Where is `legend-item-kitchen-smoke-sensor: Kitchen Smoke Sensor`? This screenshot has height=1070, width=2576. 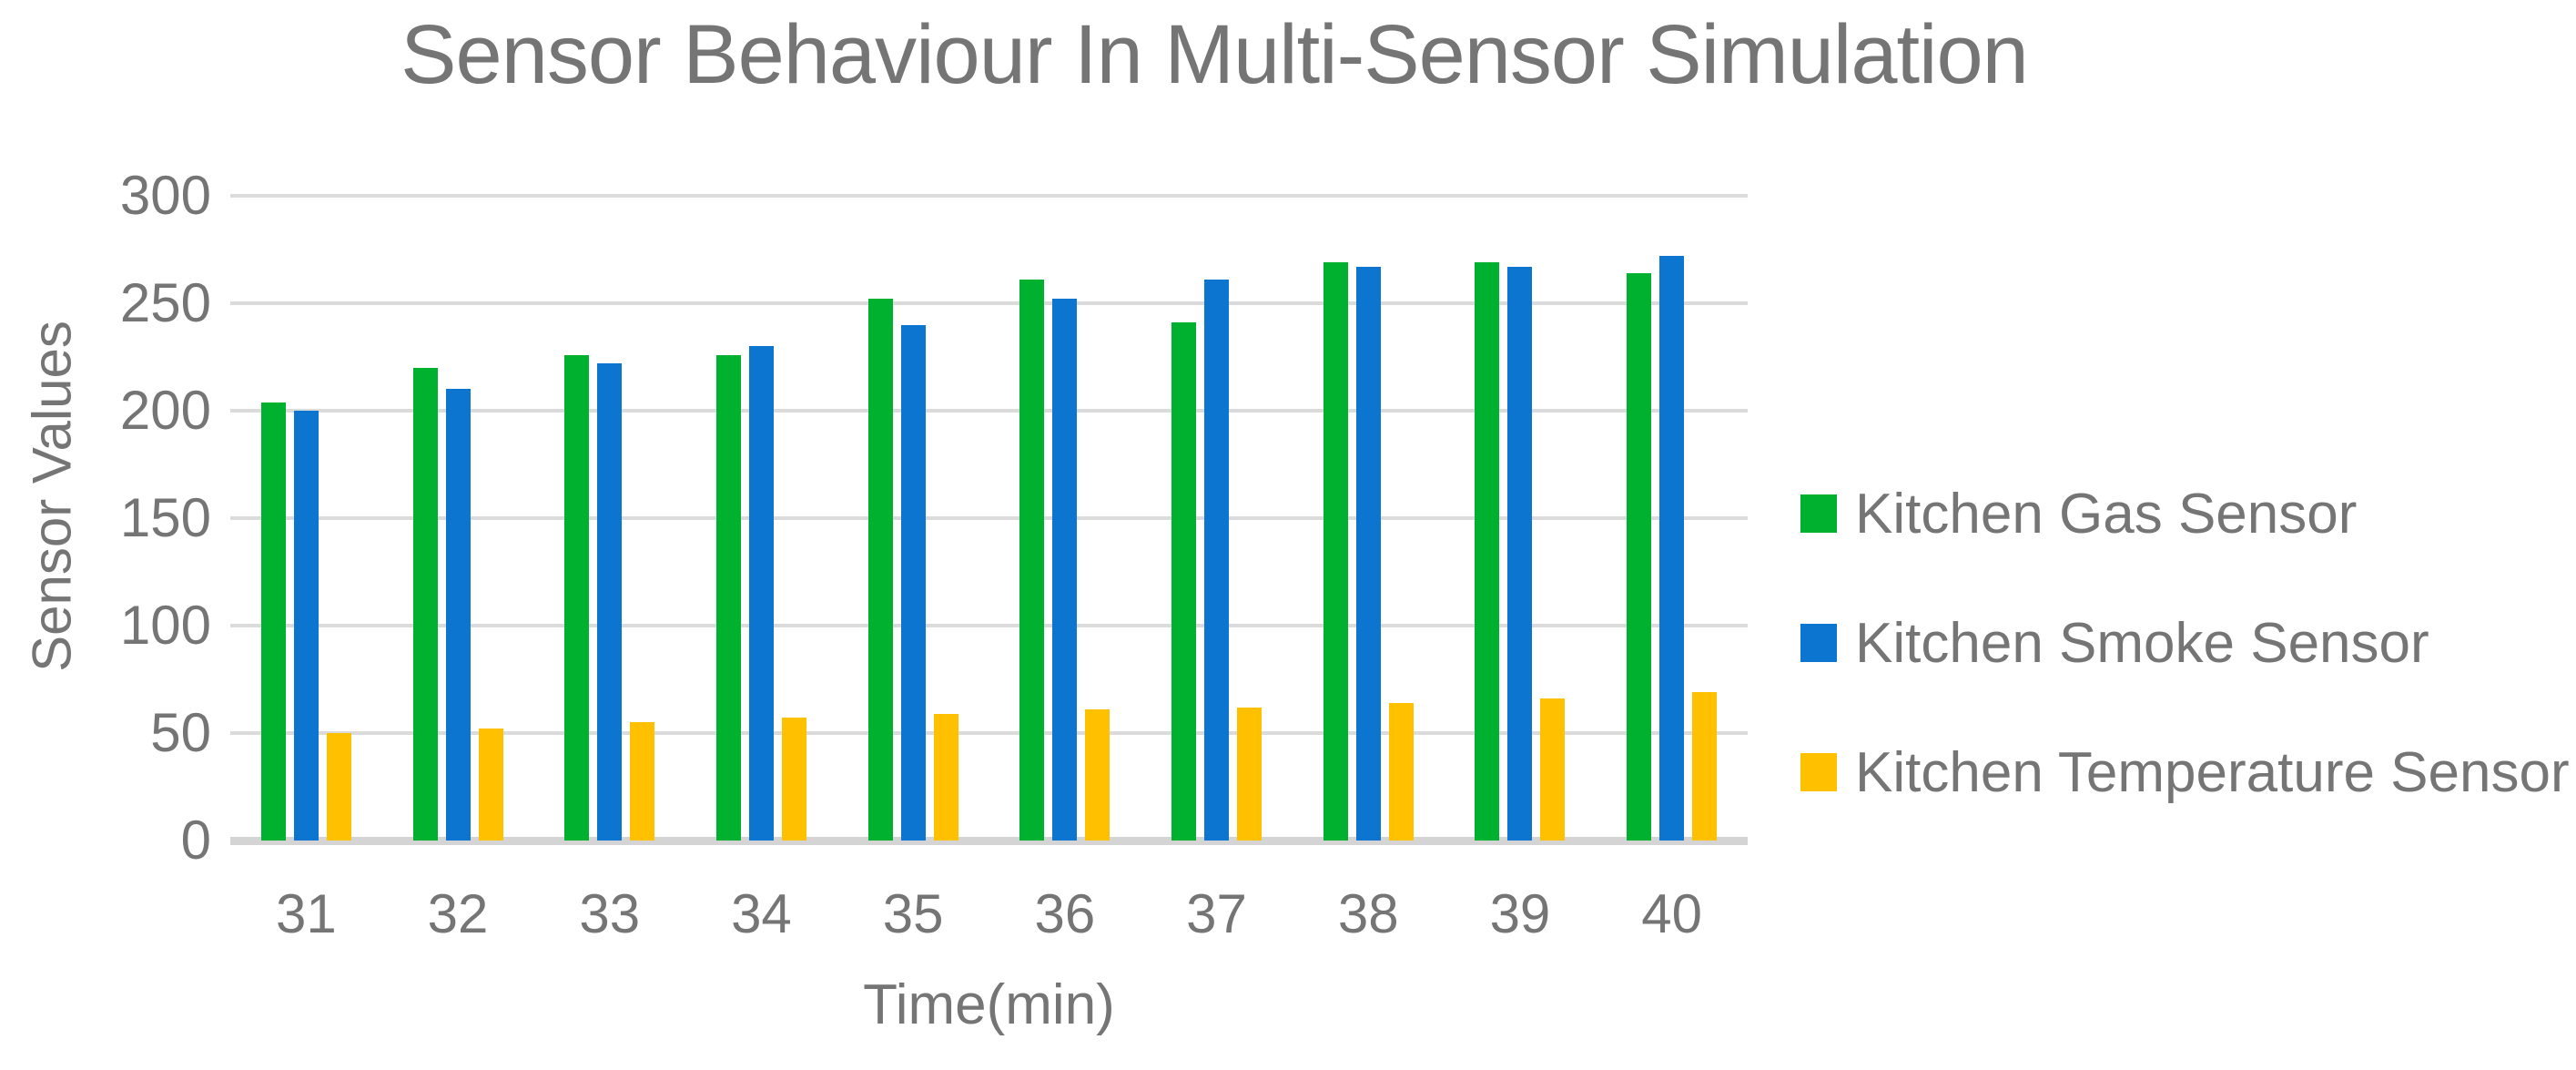
legend-item-kitchen-smoke-sensor: Kitchen Smoke Sensor is located at coordinates (2114, 643).